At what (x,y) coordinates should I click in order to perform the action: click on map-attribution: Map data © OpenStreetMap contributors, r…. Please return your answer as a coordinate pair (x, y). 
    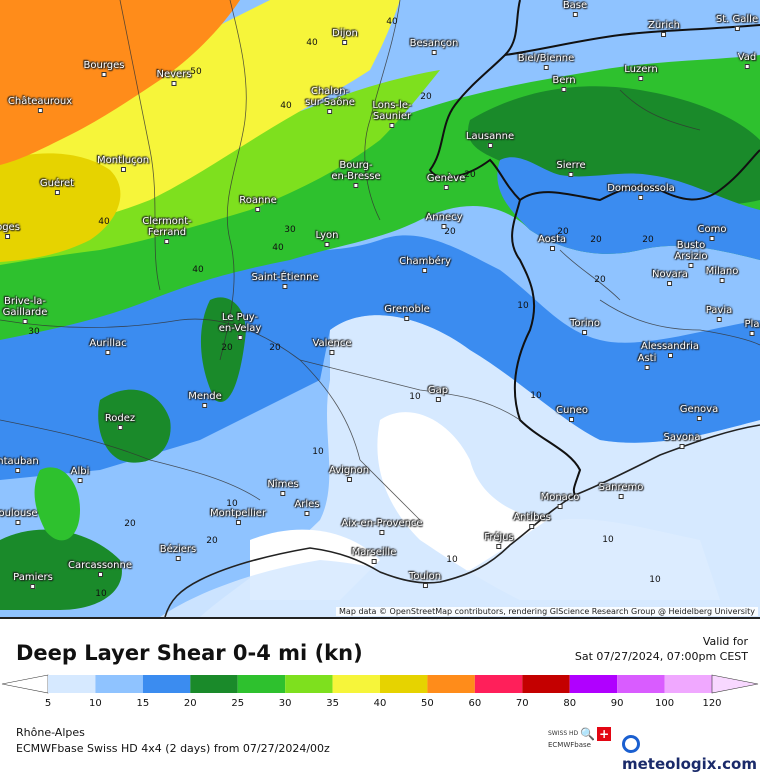
    Looking at the image, I should click on (547, 611).